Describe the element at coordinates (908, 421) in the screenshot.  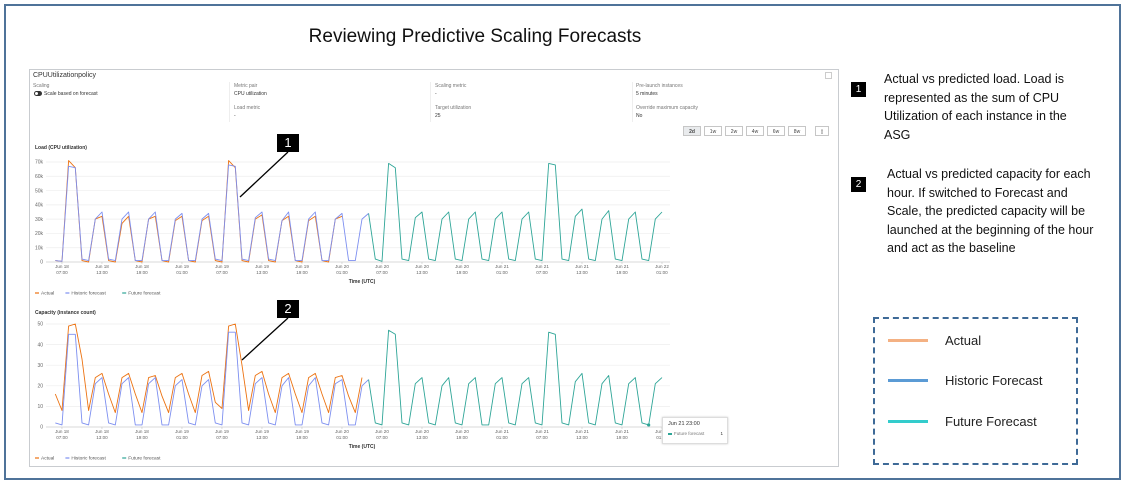
I see `legend-swatch-future` at that location.